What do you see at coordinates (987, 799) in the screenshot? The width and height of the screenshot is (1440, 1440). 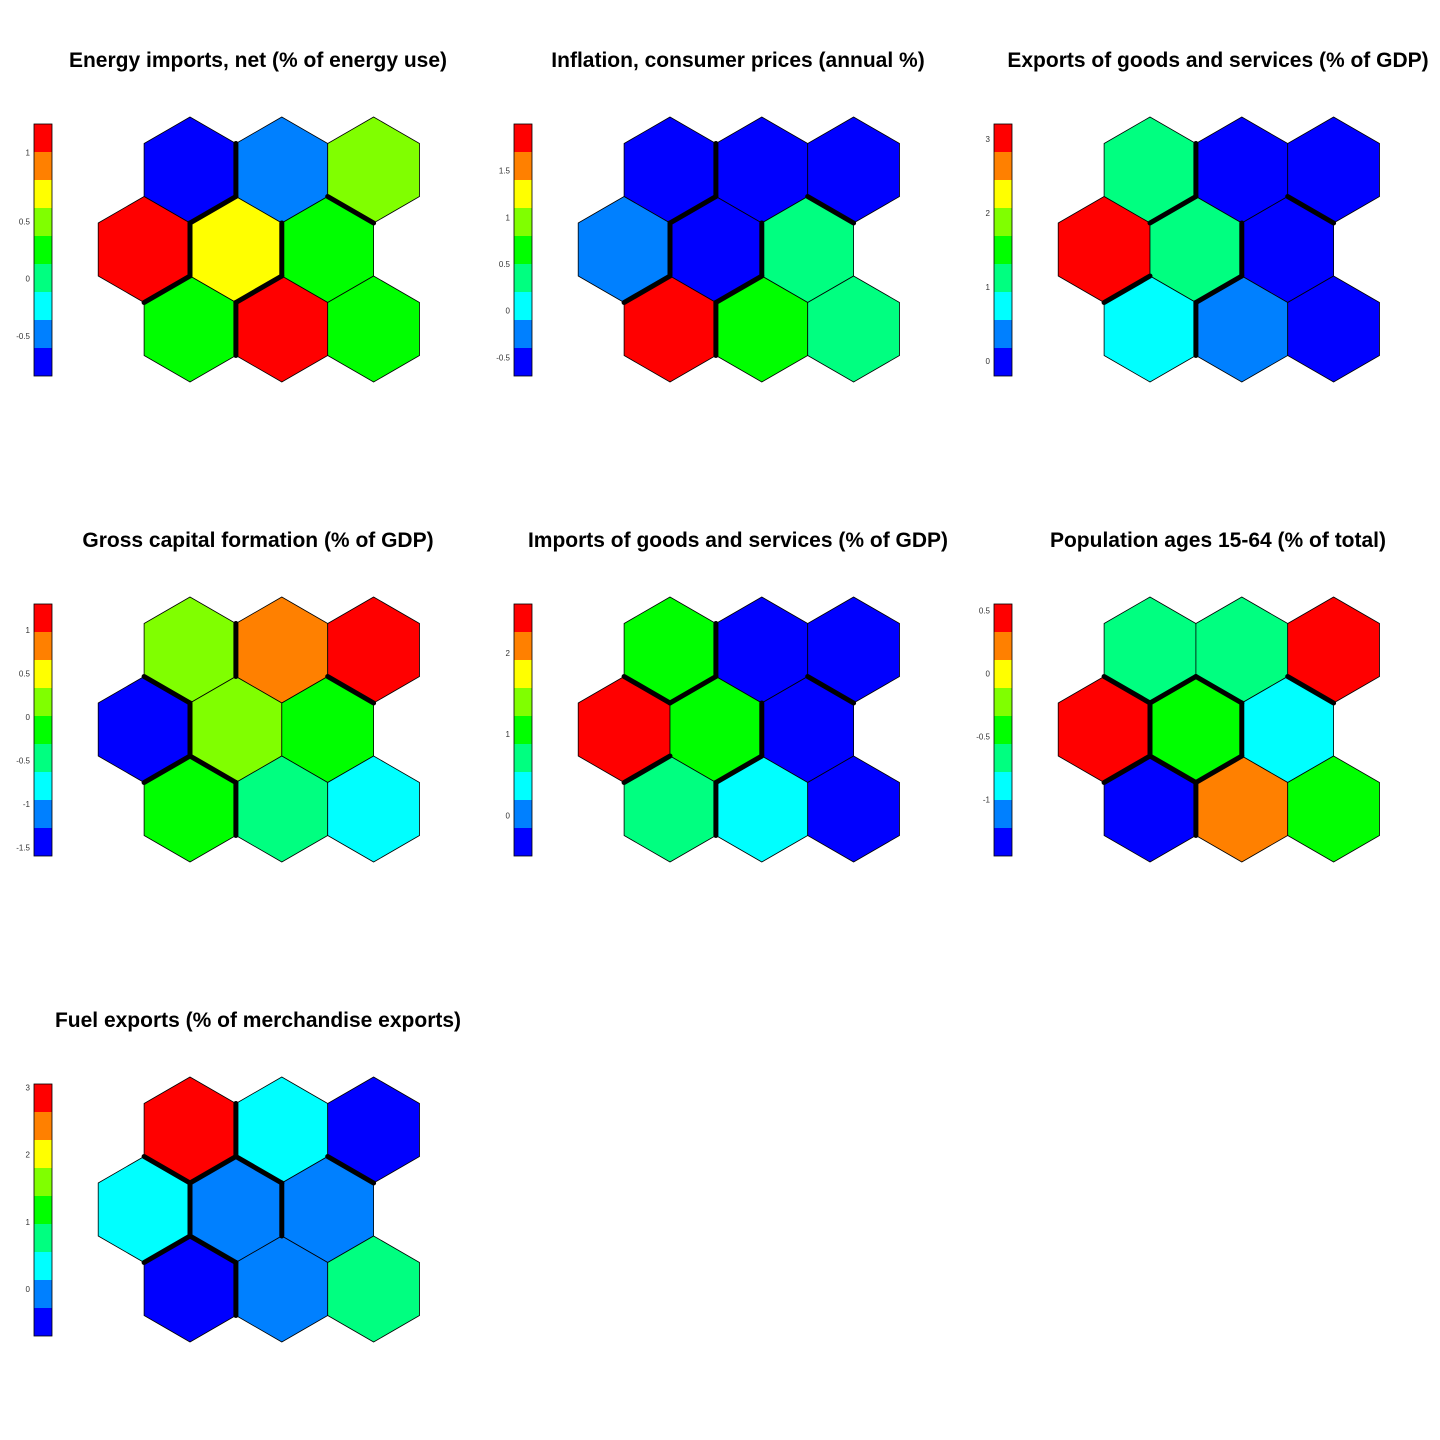 I see `color-scale-tick-label: -1` at bounding box center [987, 799].